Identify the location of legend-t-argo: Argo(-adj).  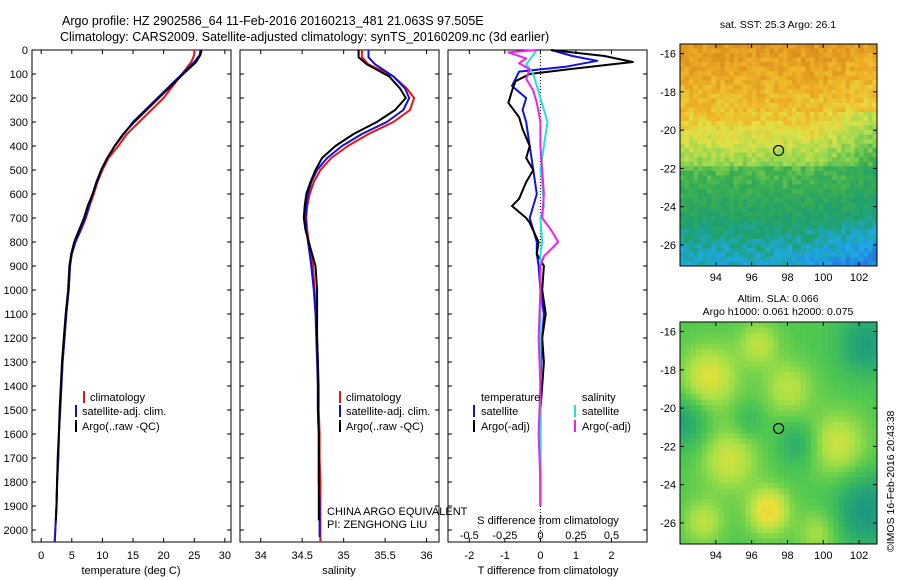
(505, 427).